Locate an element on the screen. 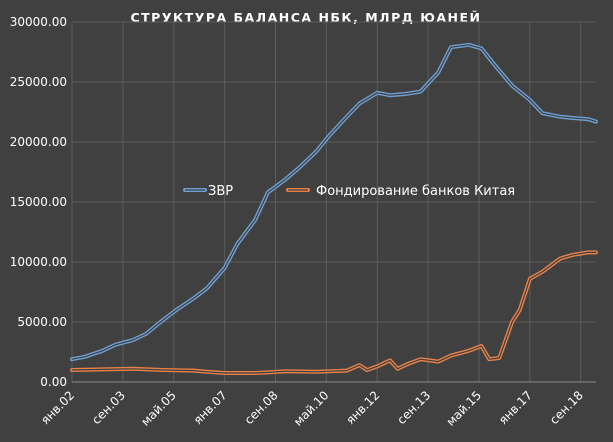  x-tick-label: янв.17 is located at coordinates (515, 407).